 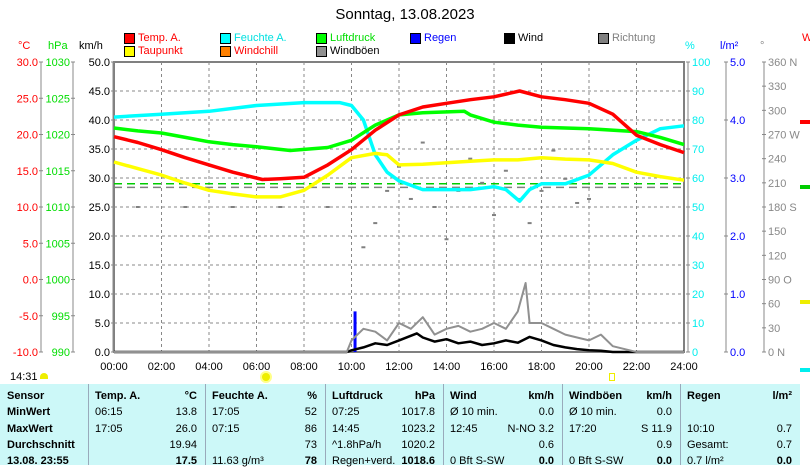 I want to click on axis-tick-label-temp: 20.0, so click(x=27, y=136).